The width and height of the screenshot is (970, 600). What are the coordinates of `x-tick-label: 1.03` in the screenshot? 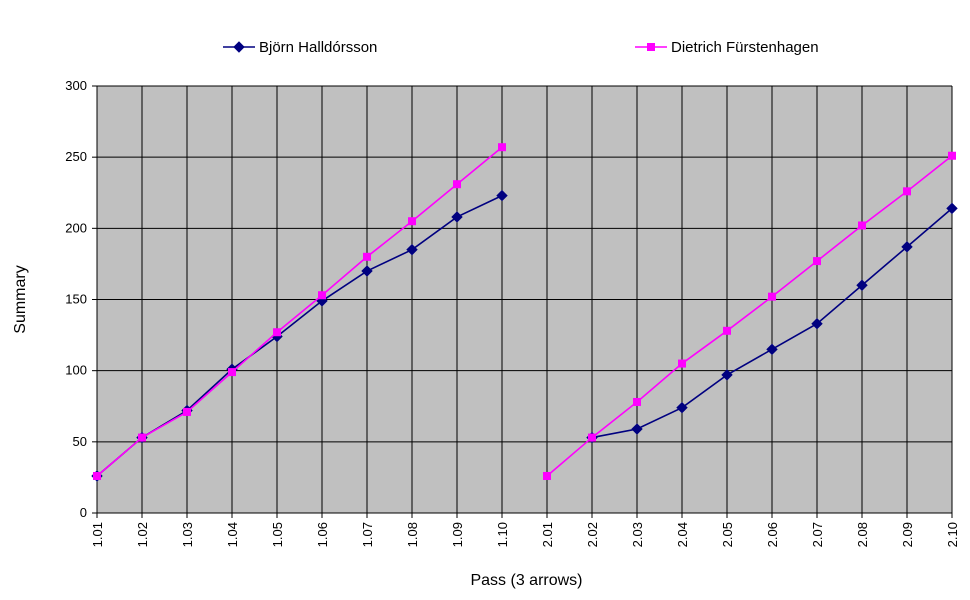 It's located at (187, 534).